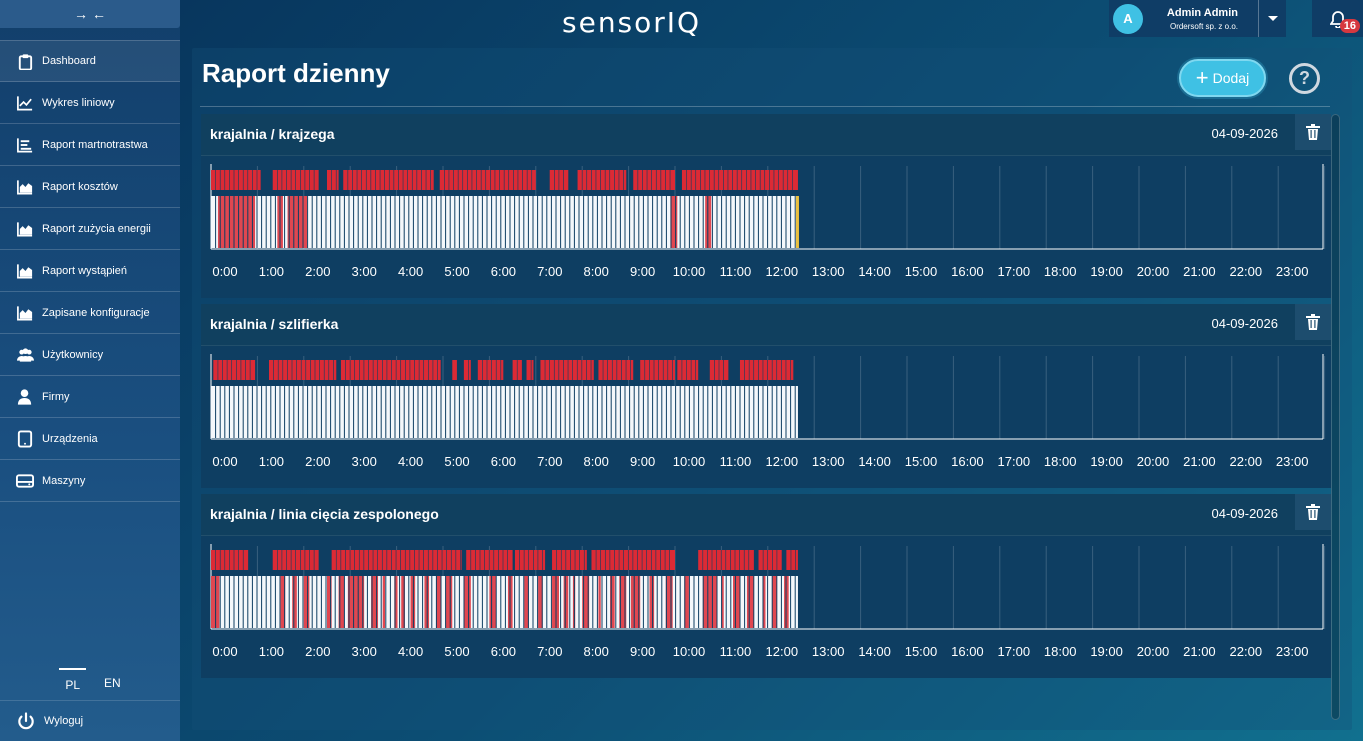  I want to click on trash-icon, so click(1313, 512).